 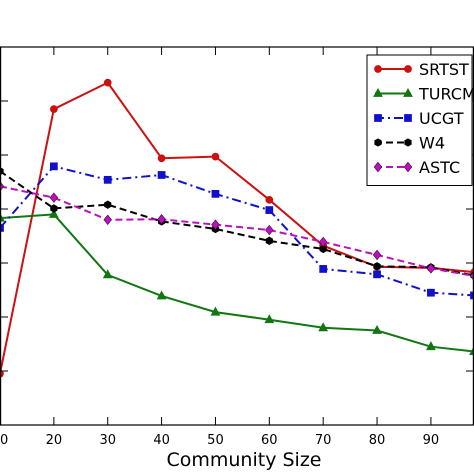 What do you see at coordinates (441, 118) in the screenshot?
I see `legend-label-ucgt: UCGT` at bounding box center [441, 118].